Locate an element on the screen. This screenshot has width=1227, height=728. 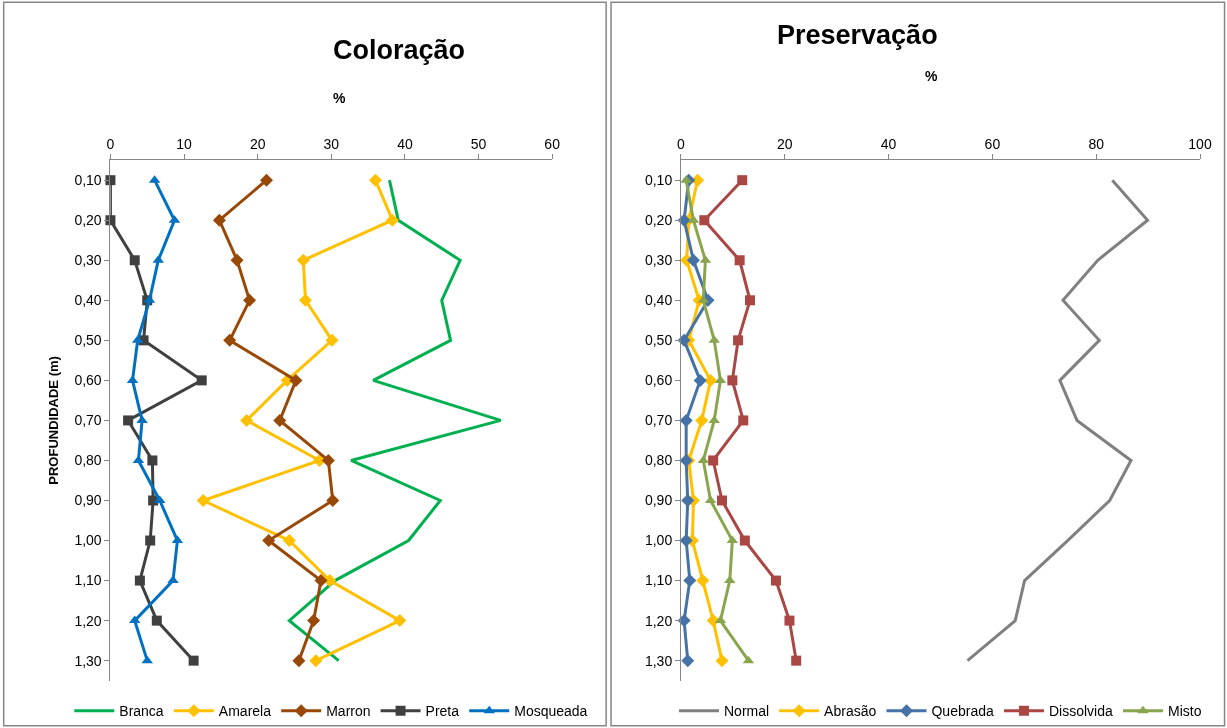
legend-label: Misto is located at coordinates (1184, 711).